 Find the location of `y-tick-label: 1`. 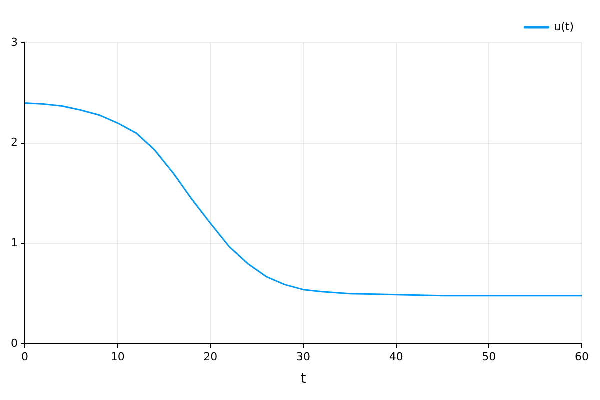

y-tick-label: 1 is located at coordinates (14, 243).